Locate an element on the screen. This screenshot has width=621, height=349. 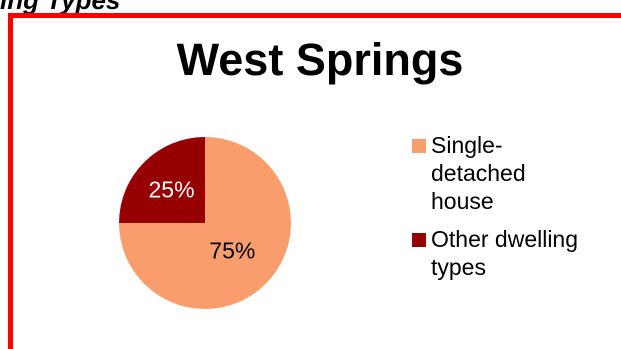
legend-label-single-detached: Single-detached house is located at coordinates (478, 173).